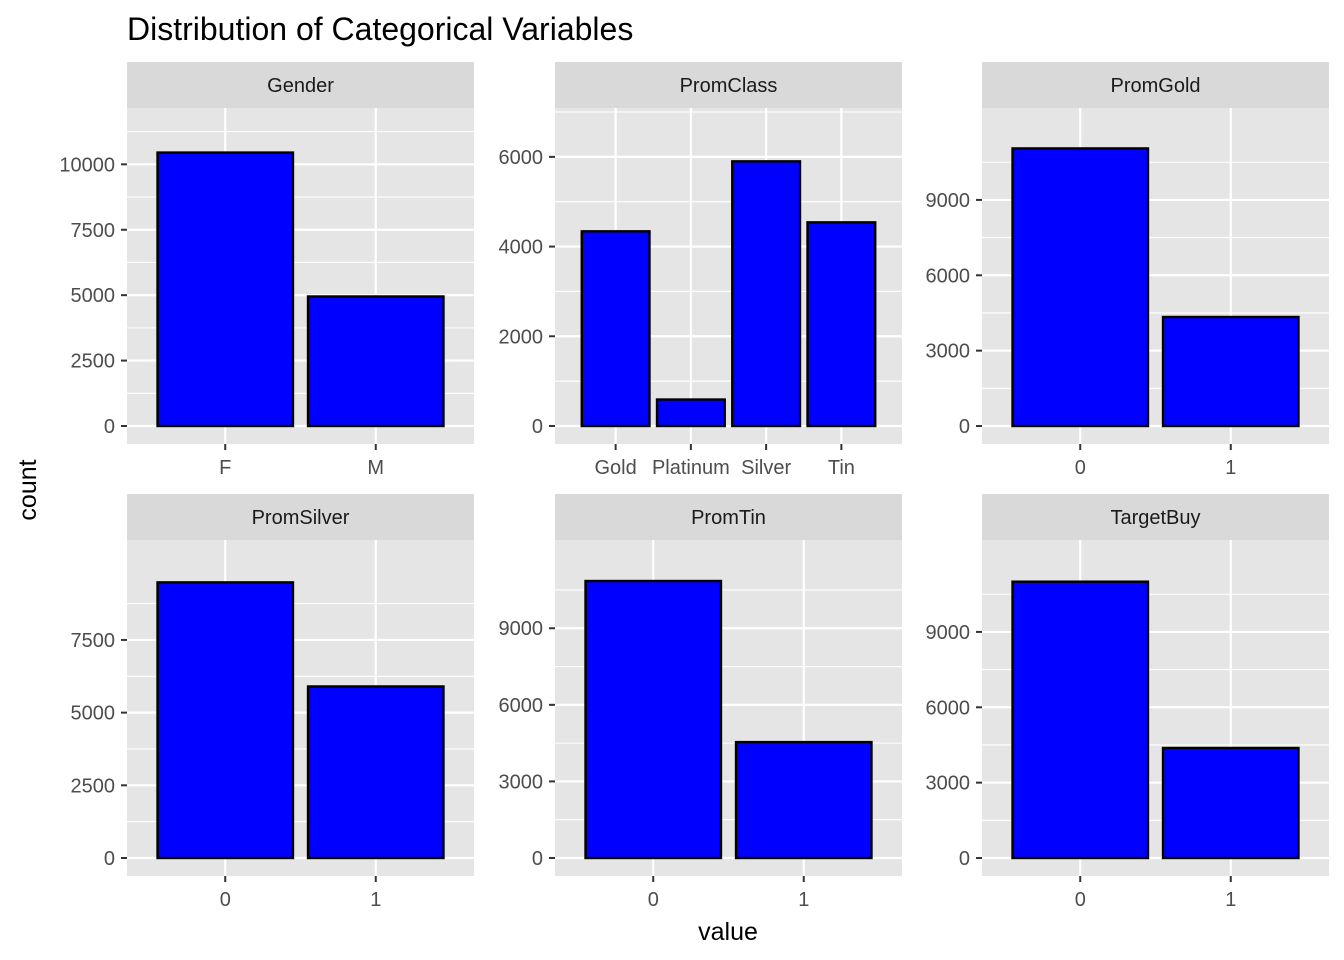  I want to click on facet-strip-label: PromSilver, so click(301, 518).